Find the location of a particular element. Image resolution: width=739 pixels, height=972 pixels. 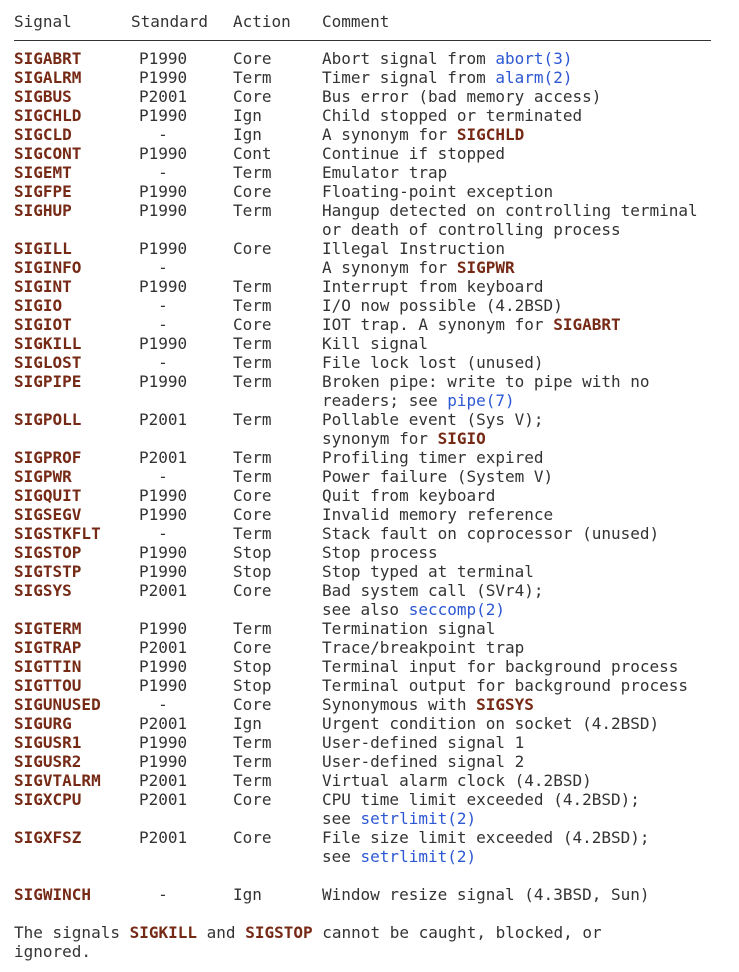

signal-name: SIGPROF is located at coordinates (48, 457).